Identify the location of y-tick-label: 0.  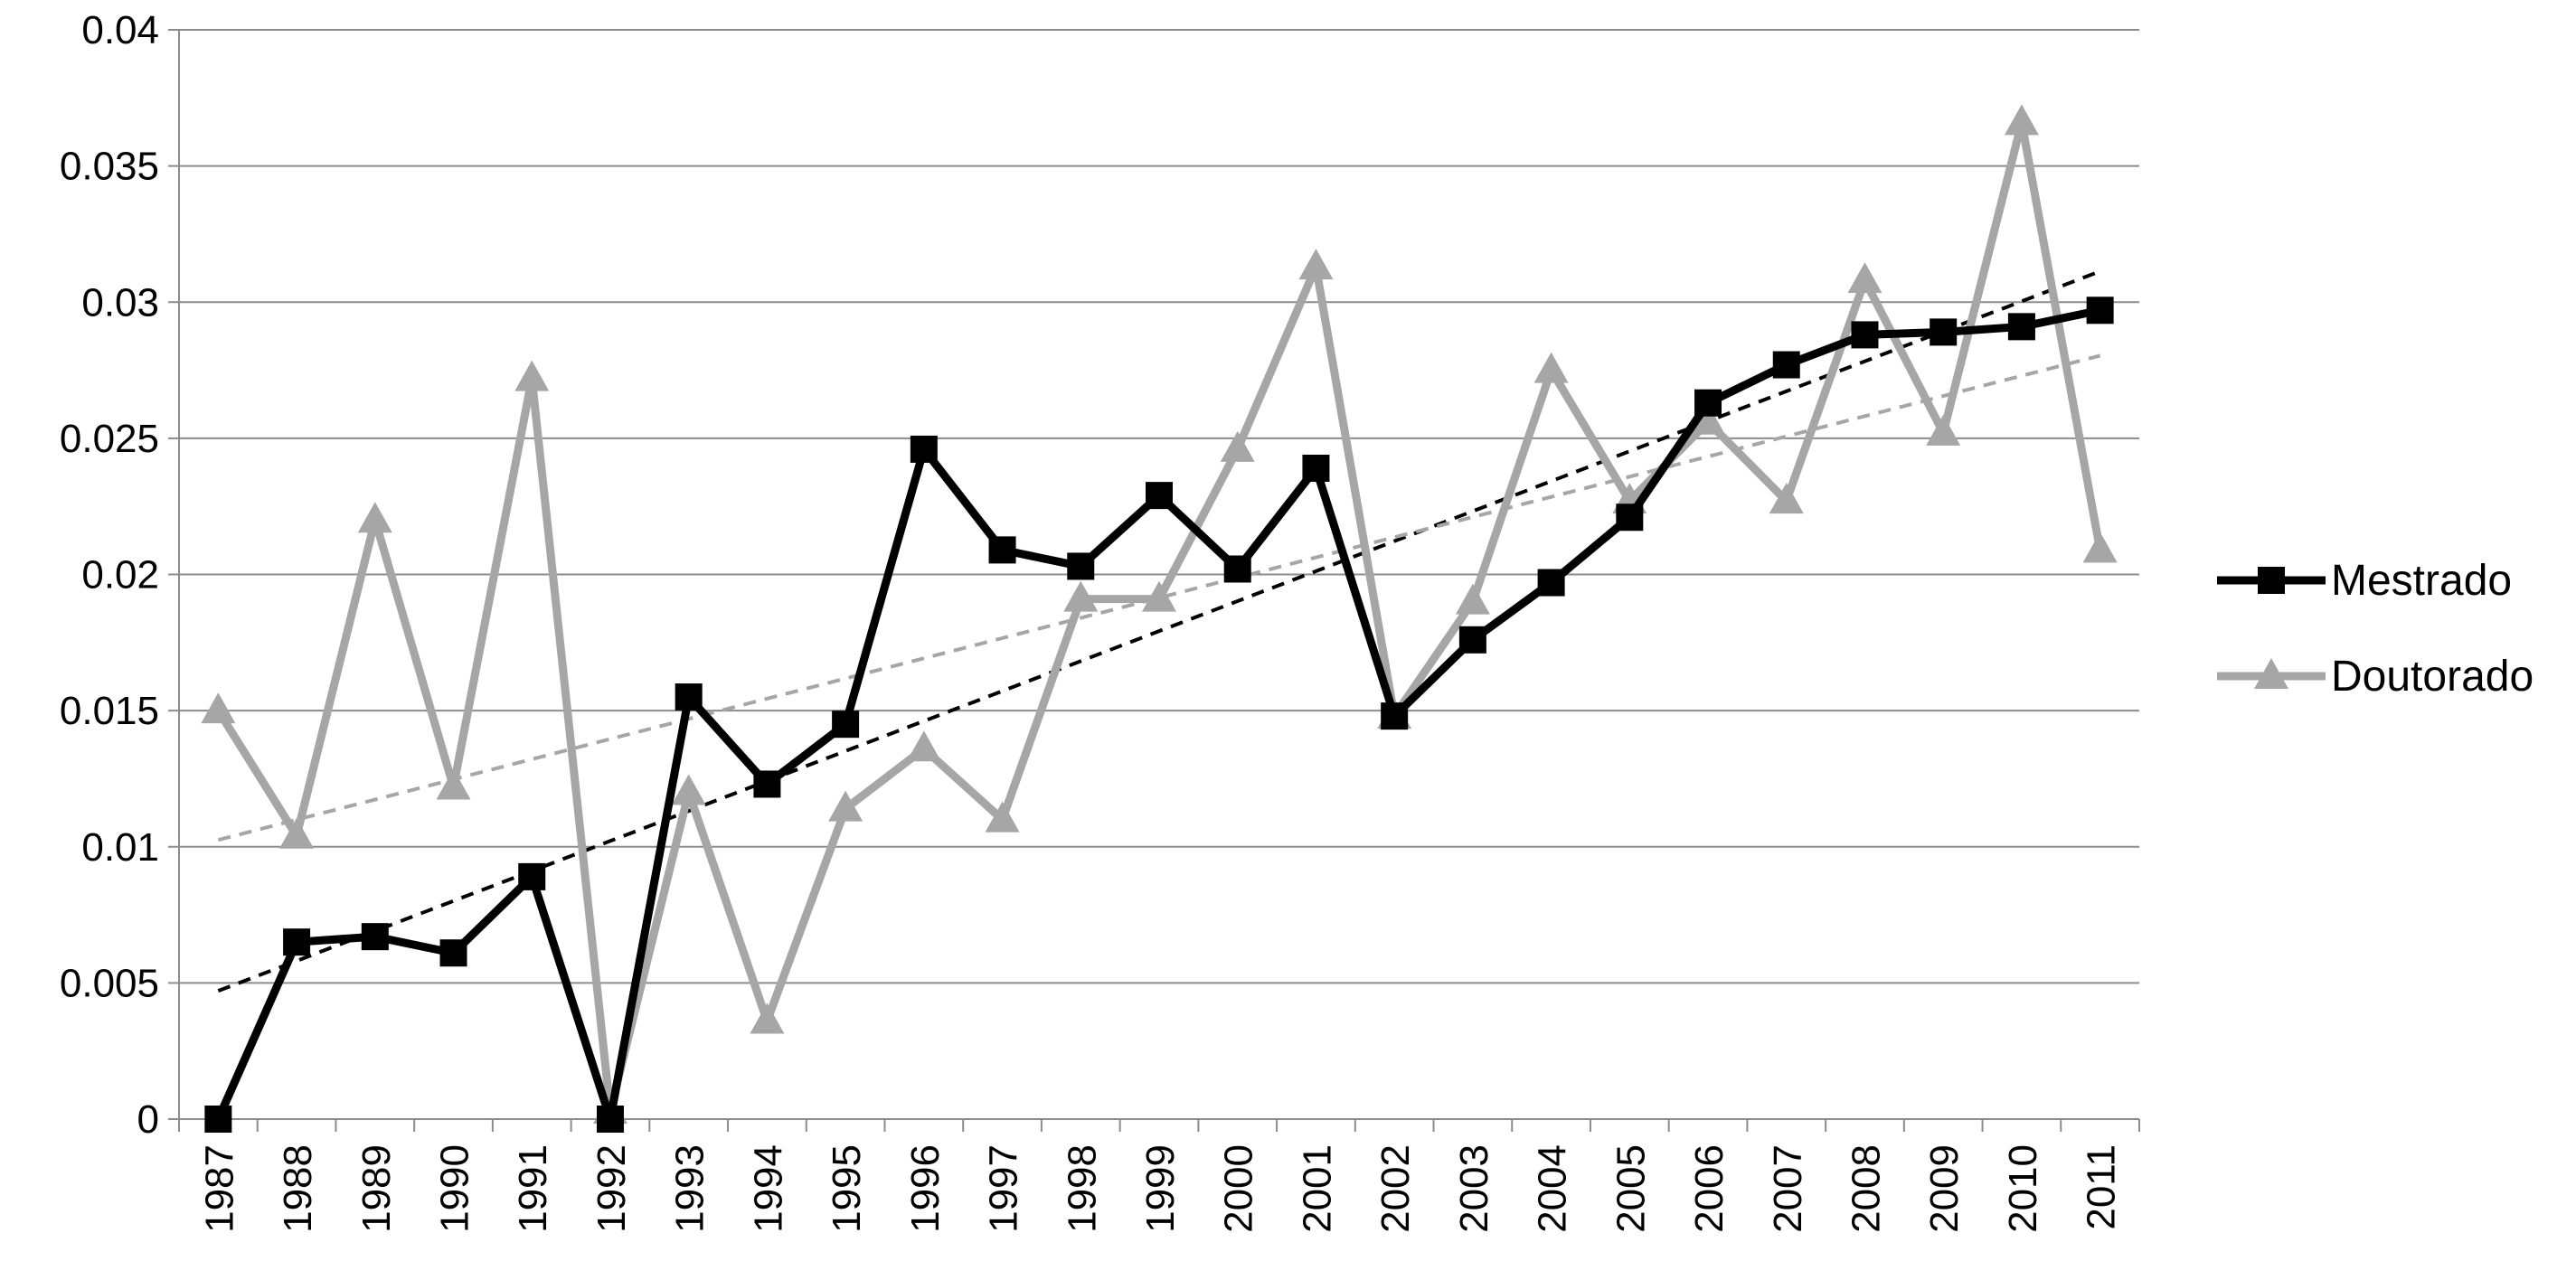
(148, 1119).